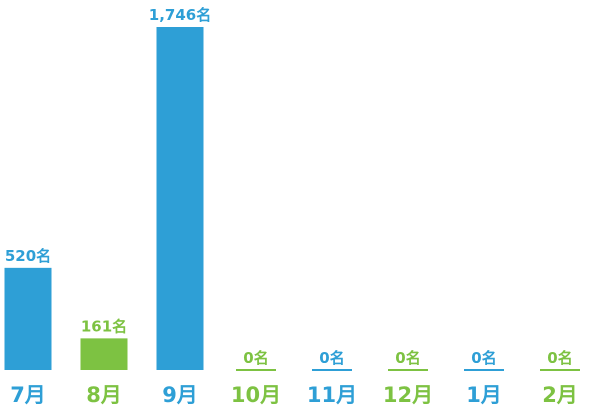 This screenshot has width=590, height=409. What do you see at coordinates (408, 395) in the screenshot?
I see `x-tick-label: 12月` at bounding box center [408, 395].